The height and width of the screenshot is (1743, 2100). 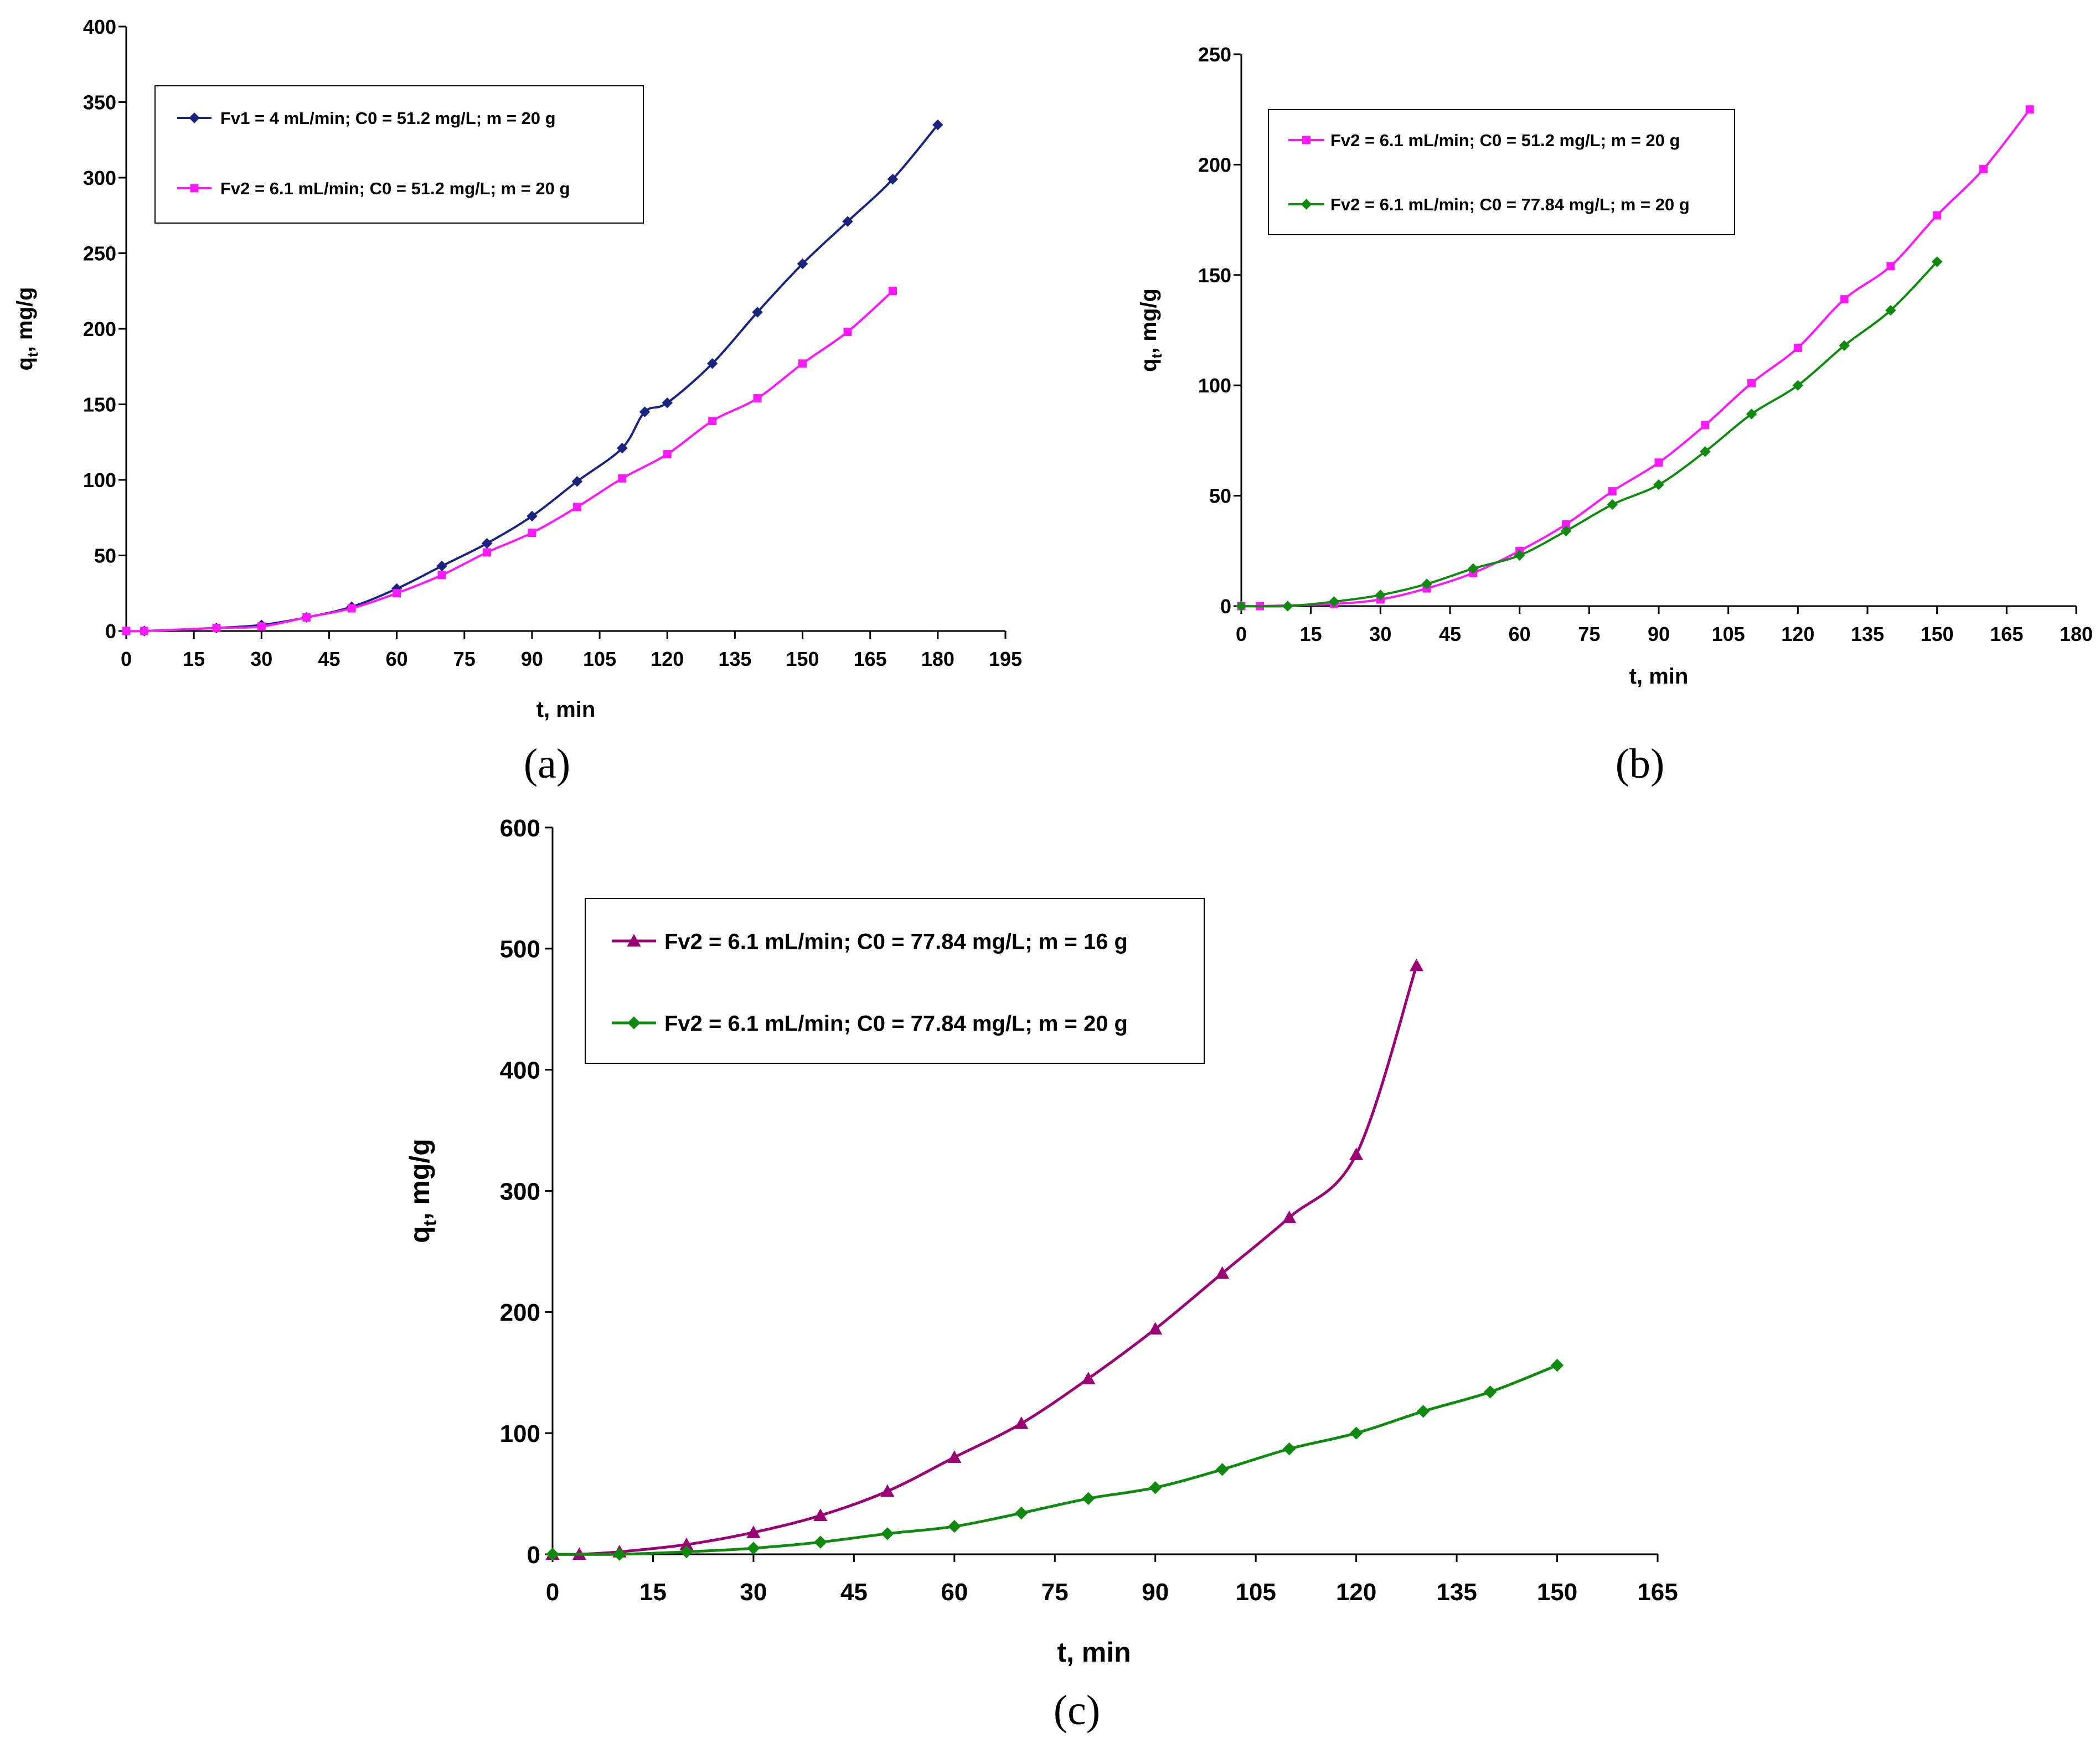 What do you see at coordinates (388, 118) in the screenshot?
I see `legend-entry-label: Fv1 = 4 mL/min; C0 = 51.2 mg/L; m = 20 g` at bounding box center [388, 118].